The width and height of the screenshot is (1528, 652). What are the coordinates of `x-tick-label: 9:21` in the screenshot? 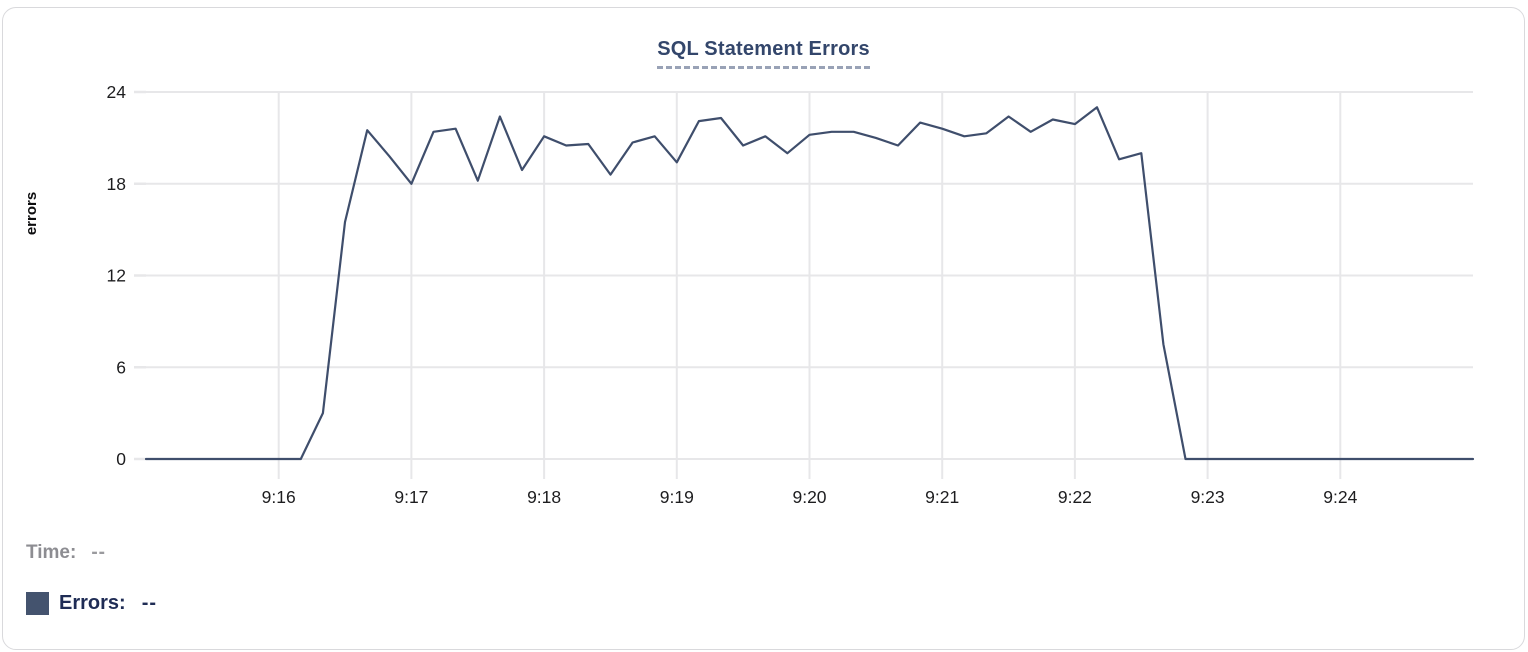 It's located at (942, 497).